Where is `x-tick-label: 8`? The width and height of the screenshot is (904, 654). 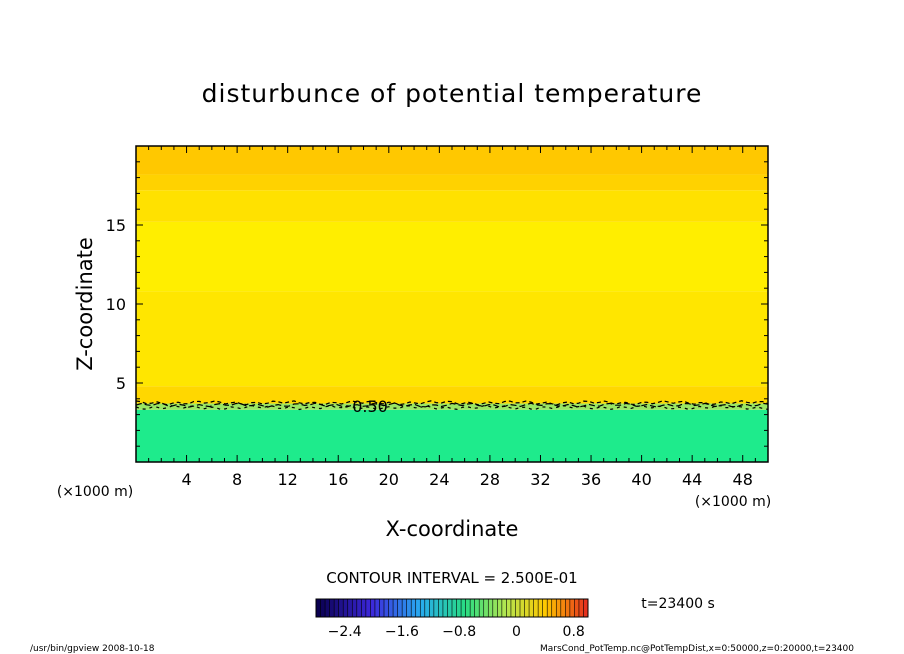 x-tick-label: 8 is located at coordinates (237, 479).